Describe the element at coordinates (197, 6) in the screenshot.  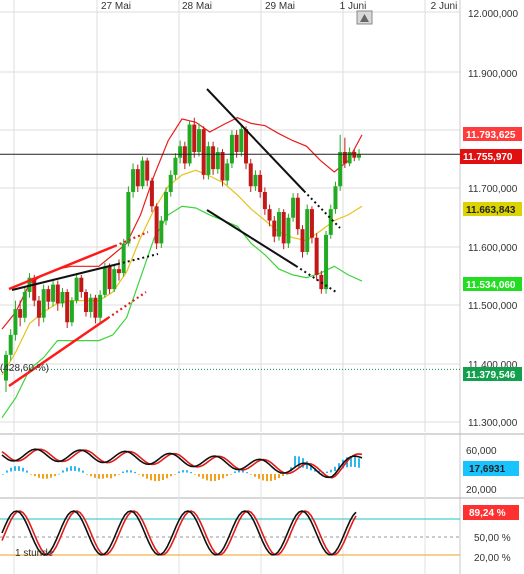
I see `x-tick-label: 28 Mai` at that location.